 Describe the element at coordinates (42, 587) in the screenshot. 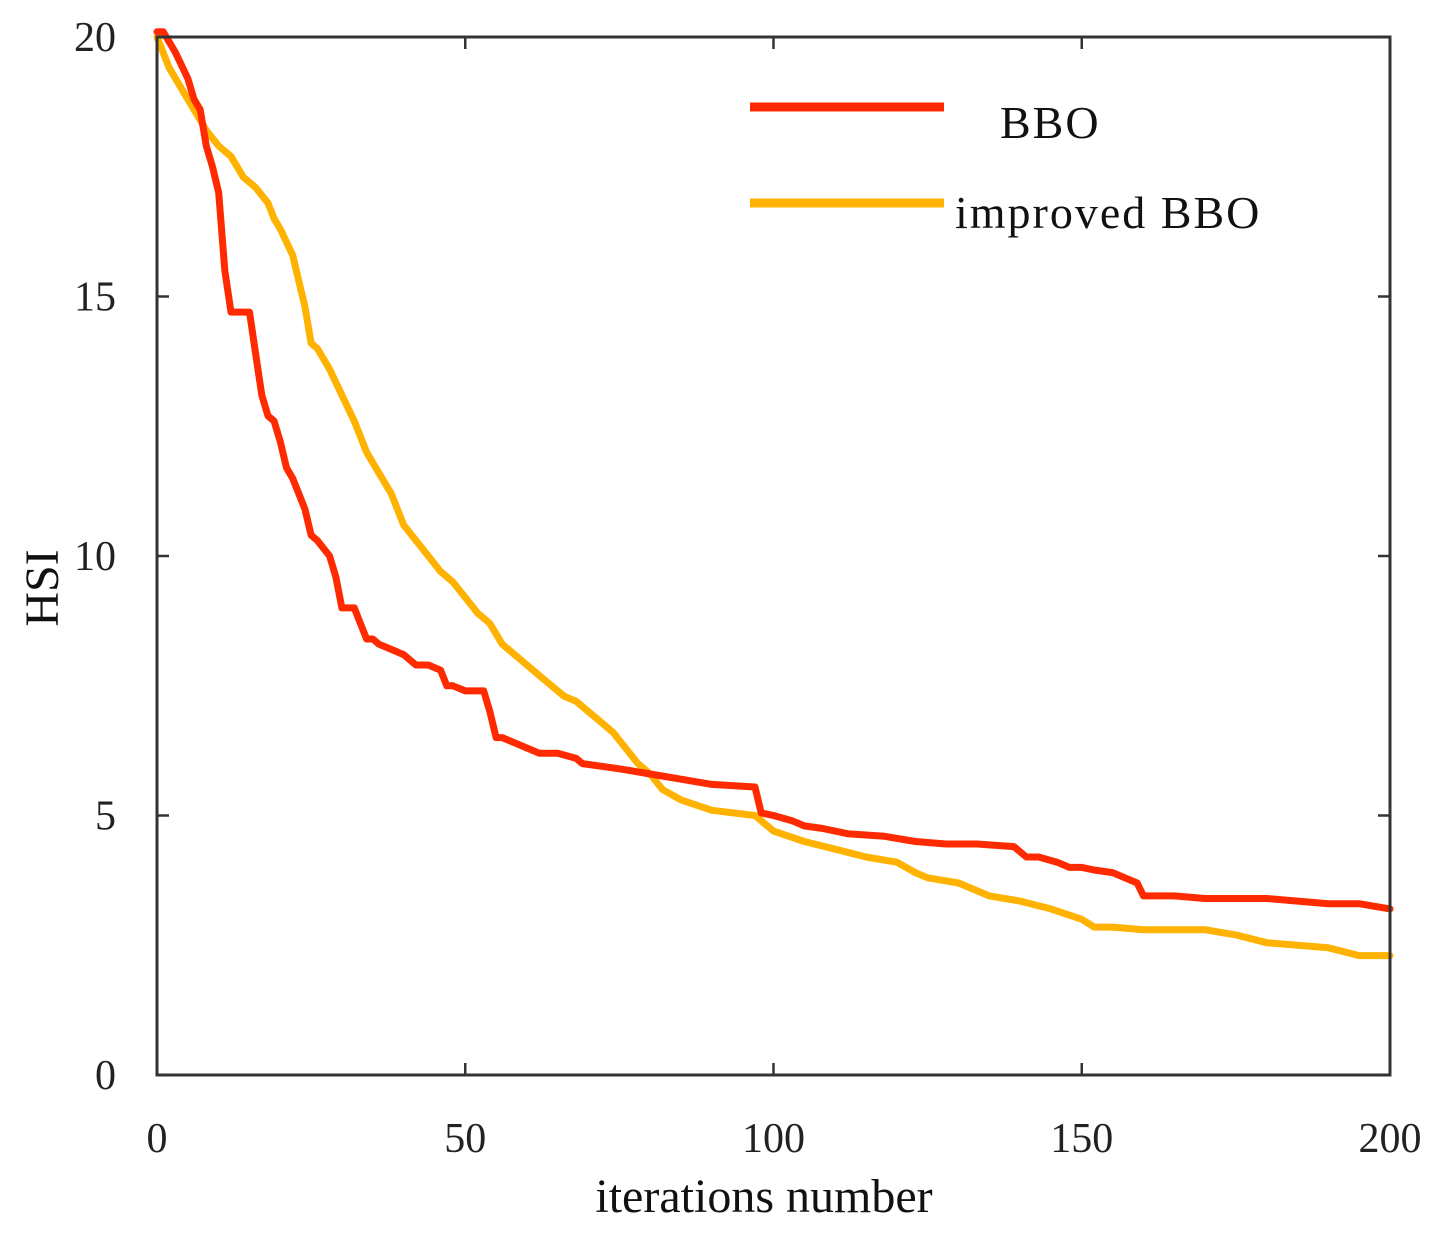

I see `y-axis-title: HSI` at that location.